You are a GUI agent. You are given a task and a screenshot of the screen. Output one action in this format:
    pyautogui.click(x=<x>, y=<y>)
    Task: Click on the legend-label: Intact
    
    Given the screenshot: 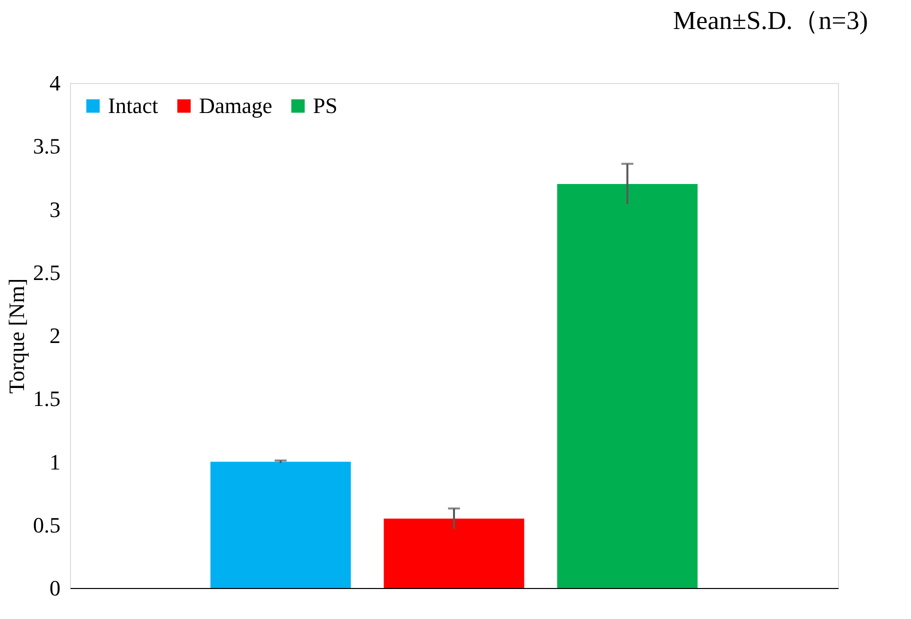 What is the action you would take?
    pyautogui.click(x=133, y=105)
    